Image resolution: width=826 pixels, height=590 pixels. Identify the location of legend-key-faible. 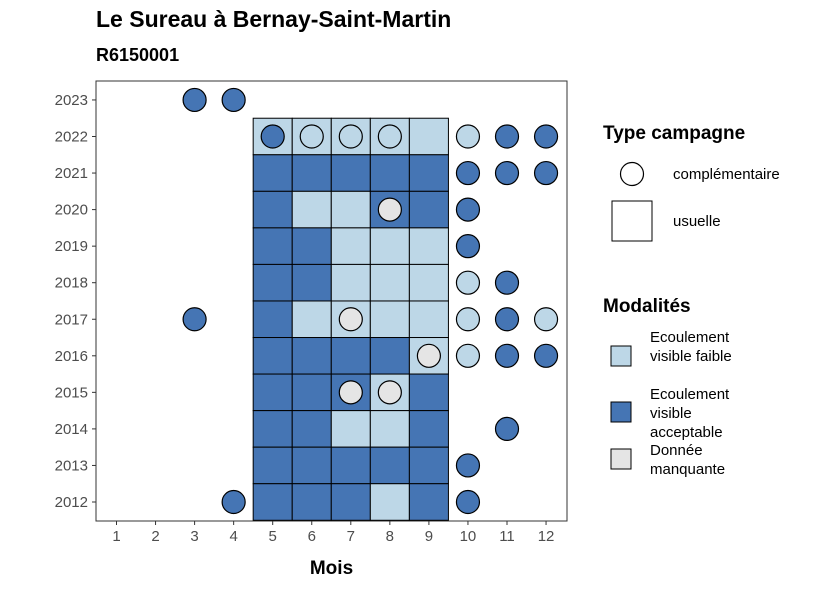
(621, 356).